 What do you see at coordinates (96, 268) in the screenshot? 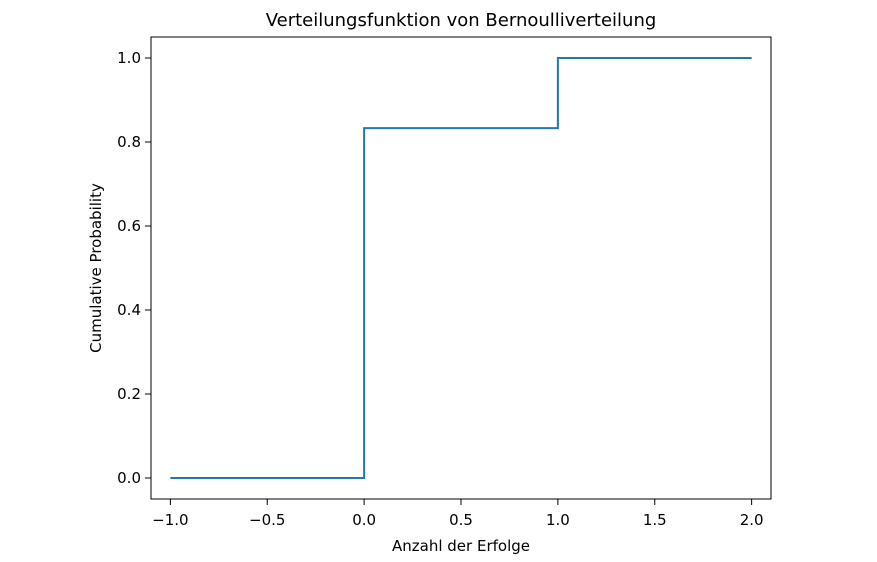
I see `y-axis-label: Cumulative Probability` at bounding box center [96, 268].